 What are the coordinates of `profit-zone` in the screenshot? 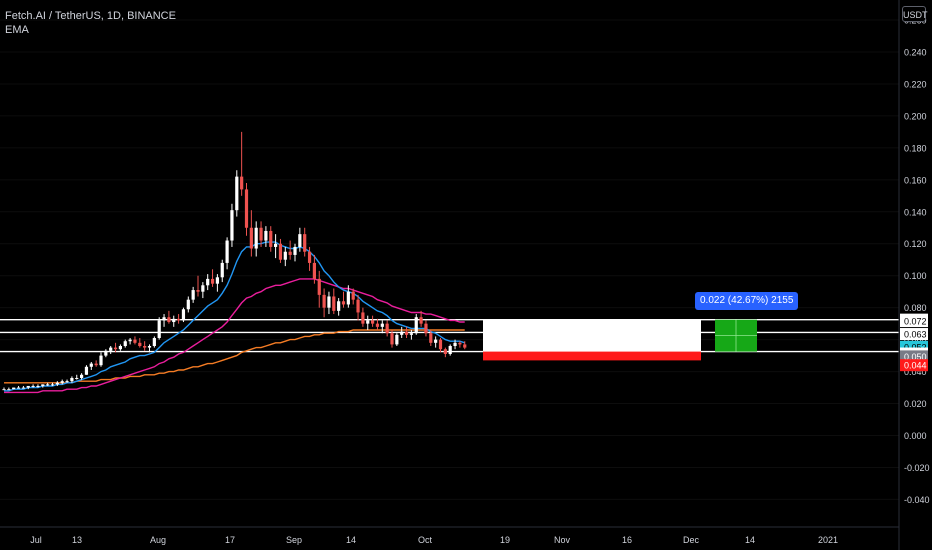 It's located at (592, 335).